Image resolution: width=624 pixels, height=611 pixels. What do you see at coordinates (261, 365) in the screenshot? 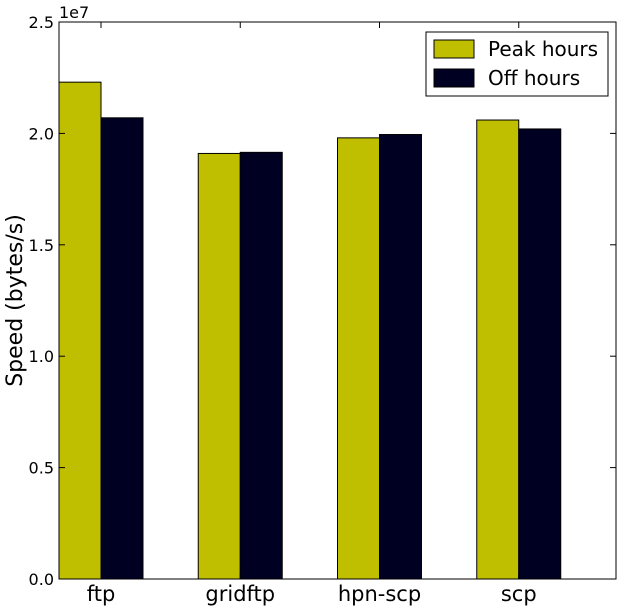
I see `bar-off-hours-gridftp` at bounding box center [261, 365].